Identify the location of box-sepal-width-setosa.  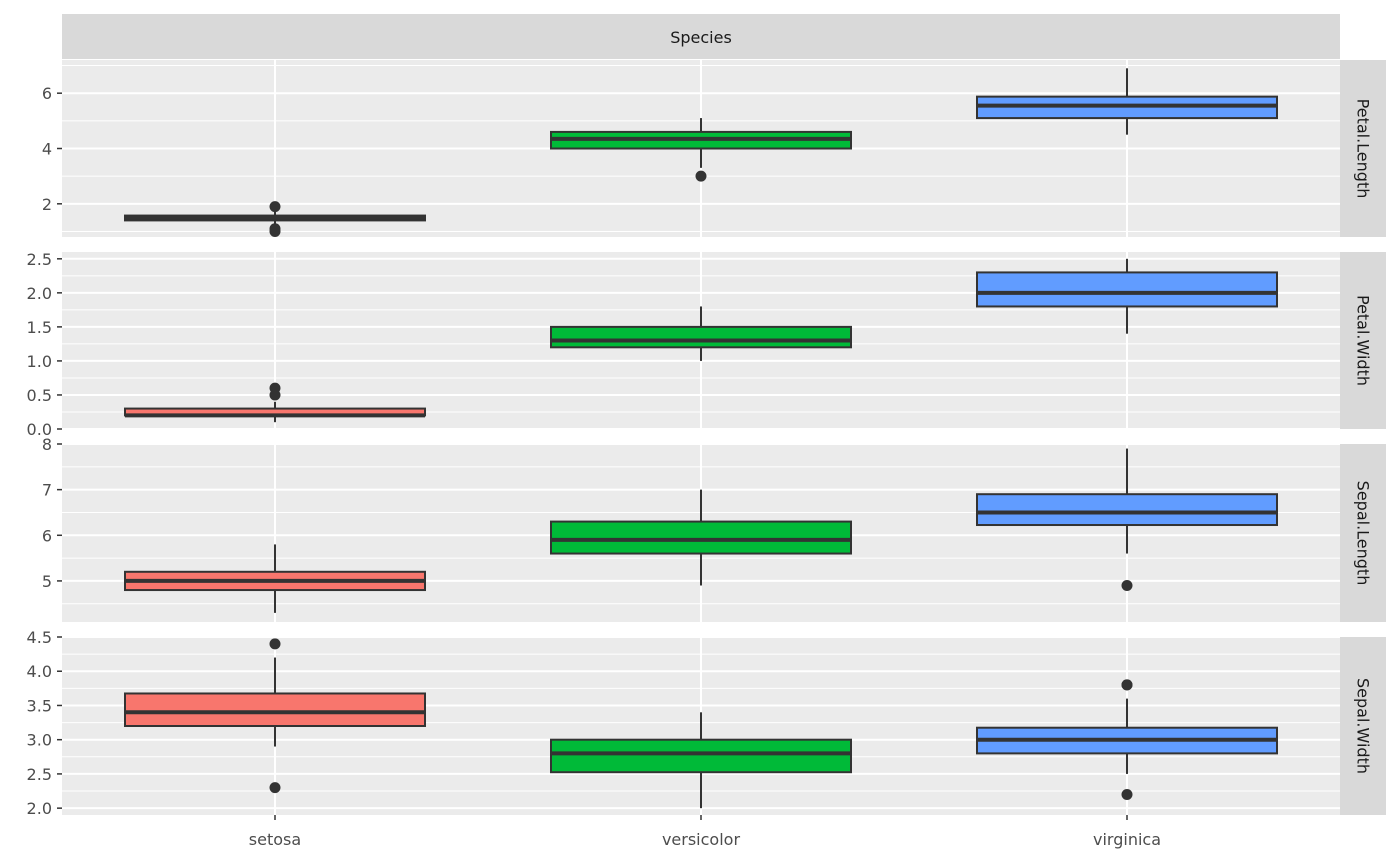
(275, 716).